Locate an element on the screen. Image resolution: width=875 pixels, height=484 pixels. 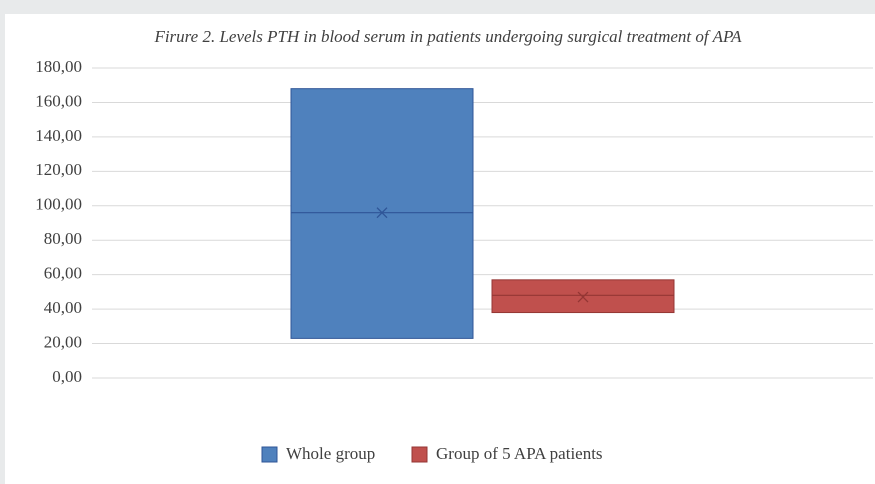
y-tick-label: 80,00 is located at coordinates (63, 238).